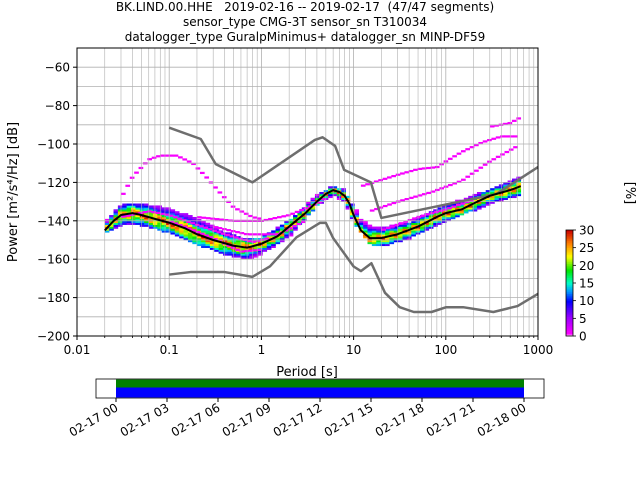 This screenshot has width=640, height=480. I want to click on y-tick-label: −140, so click(53, 221).